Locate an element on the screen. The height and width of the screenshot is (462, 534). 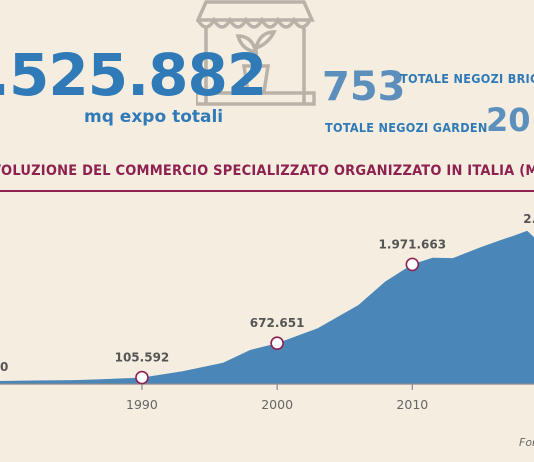
garden-count: 20 is located at coordinates (508, 120).